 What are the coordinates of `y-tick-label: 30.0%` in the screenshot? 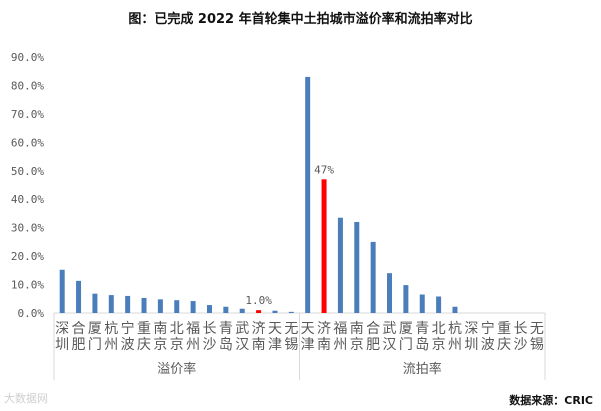 It's located at (27, 228).